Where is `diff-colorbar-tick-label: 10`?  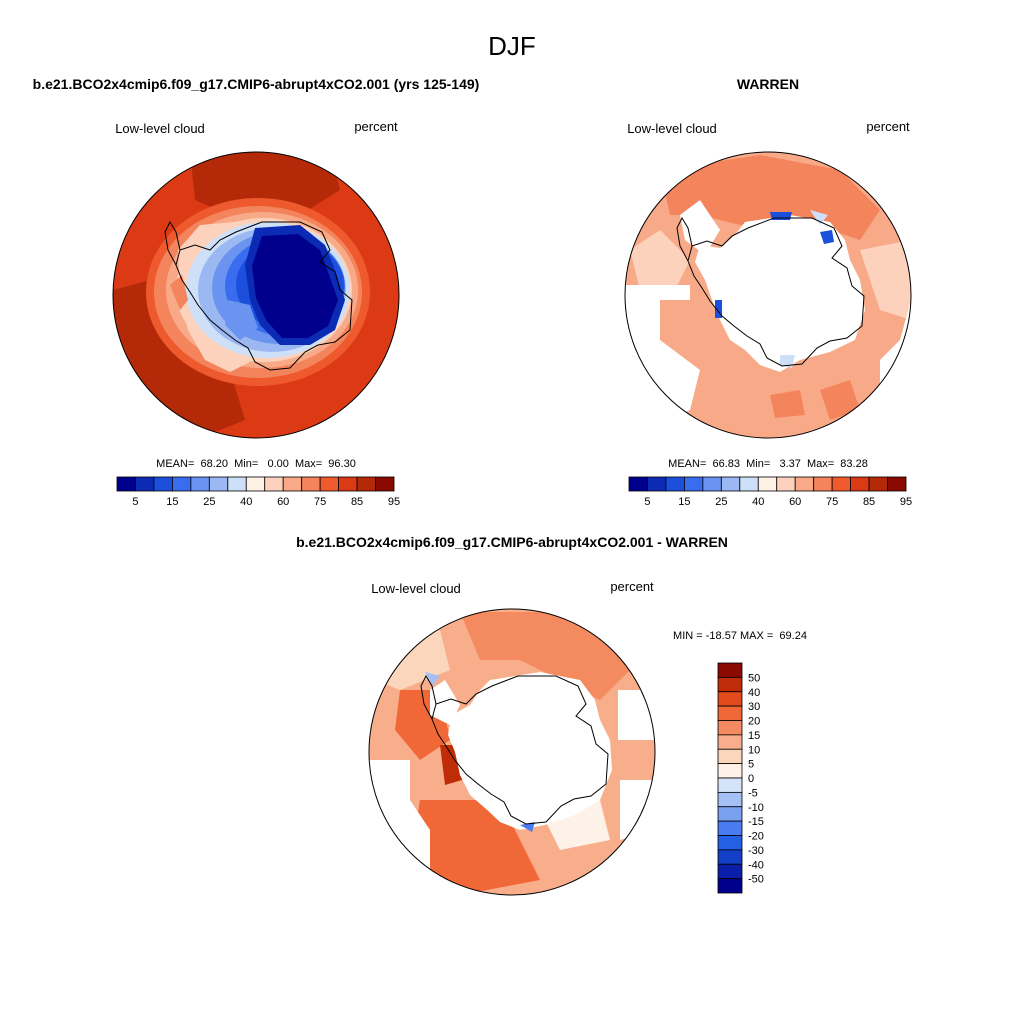
diff-colorbar-tick-label: 10 is located at coordinates (754, 750).